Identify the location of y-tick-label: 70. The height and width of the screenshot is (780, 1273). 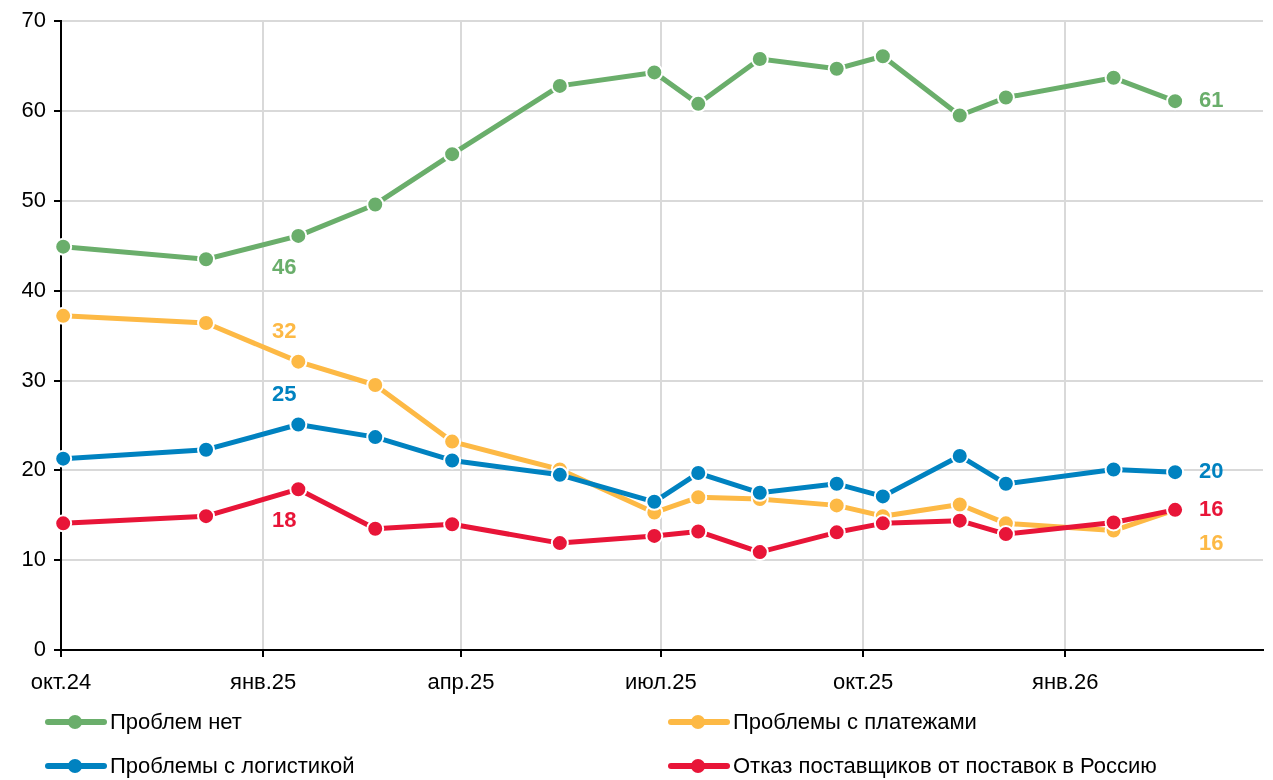
(33, 20).